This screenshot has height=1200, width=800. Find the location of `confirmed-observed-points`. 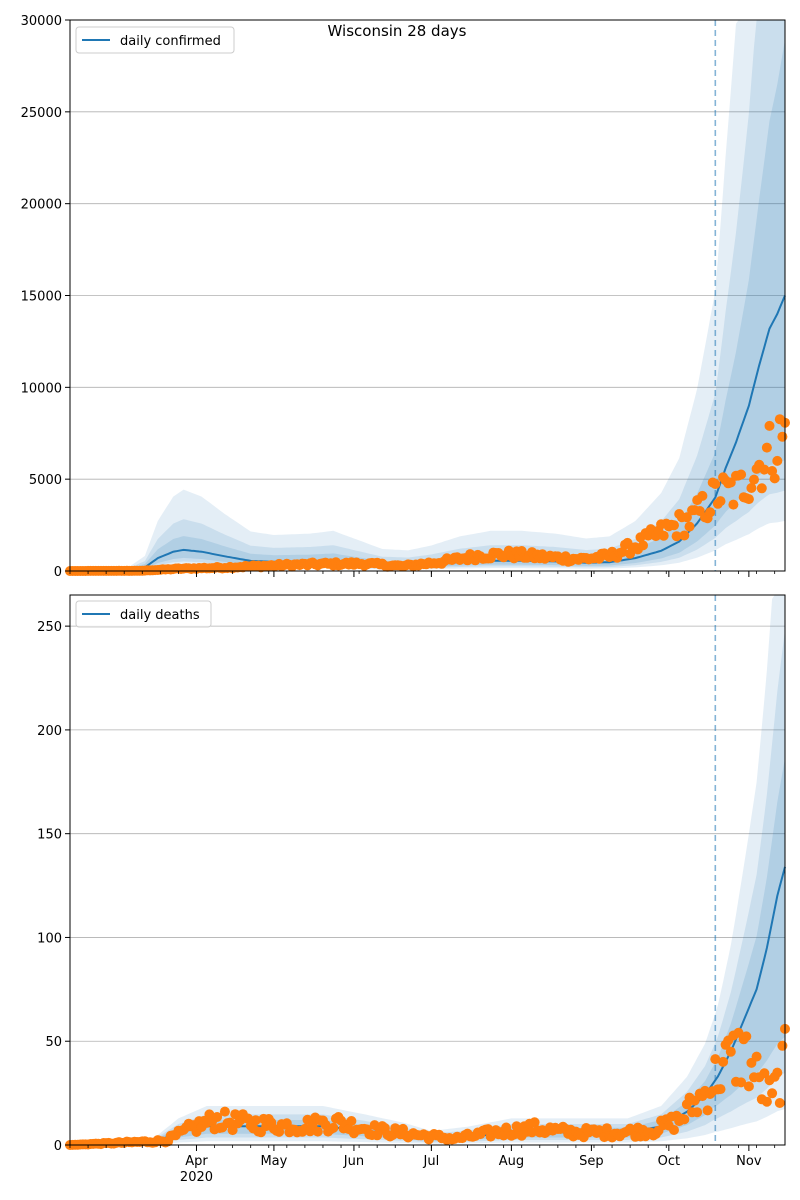

confirmed-observed-points is located at coordinates (427, 495).